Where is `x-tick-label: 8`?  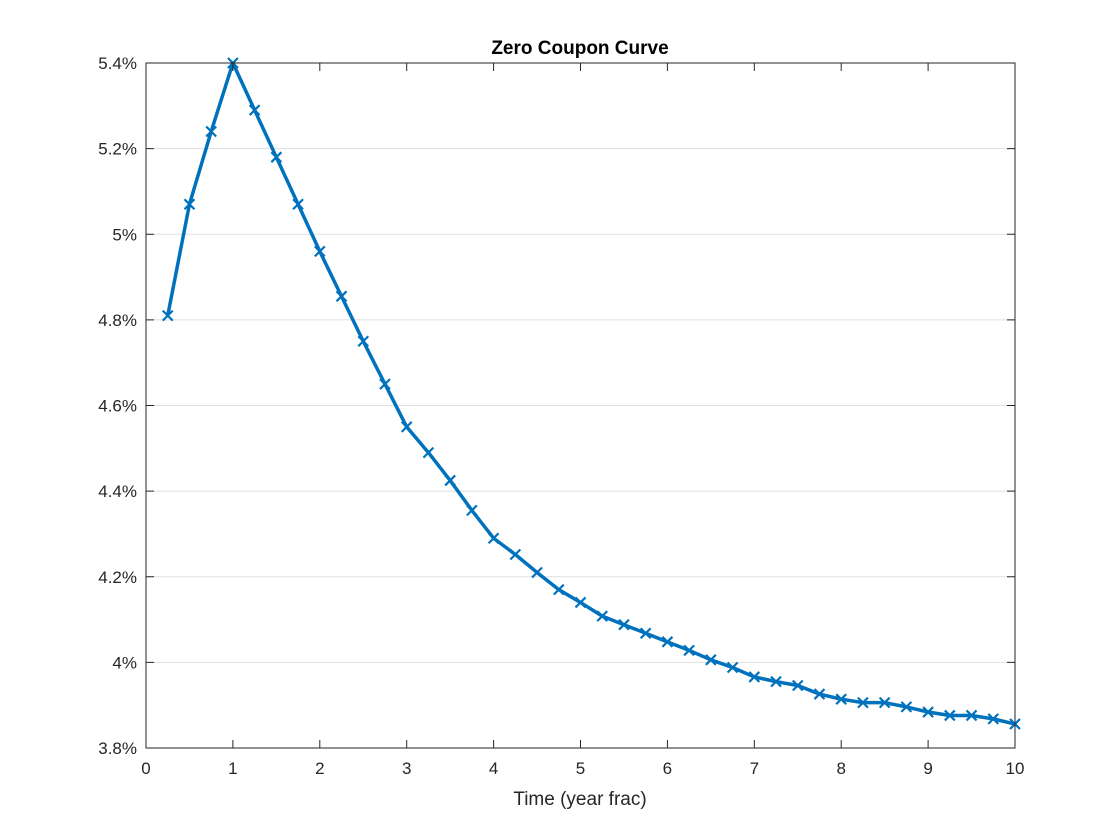
x-tick-label: 8 is located at coordinates (840, 768).